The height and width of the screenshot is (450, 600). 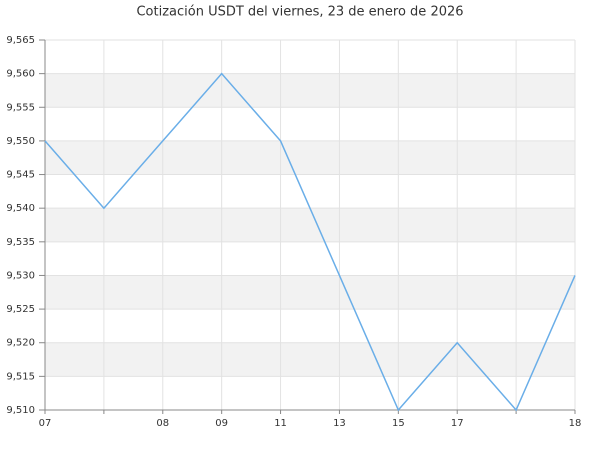 What do you see at coordinates (221, 423) in the screenshot?
I see `x-tick-label: 09` at bounding box center [221, 423].